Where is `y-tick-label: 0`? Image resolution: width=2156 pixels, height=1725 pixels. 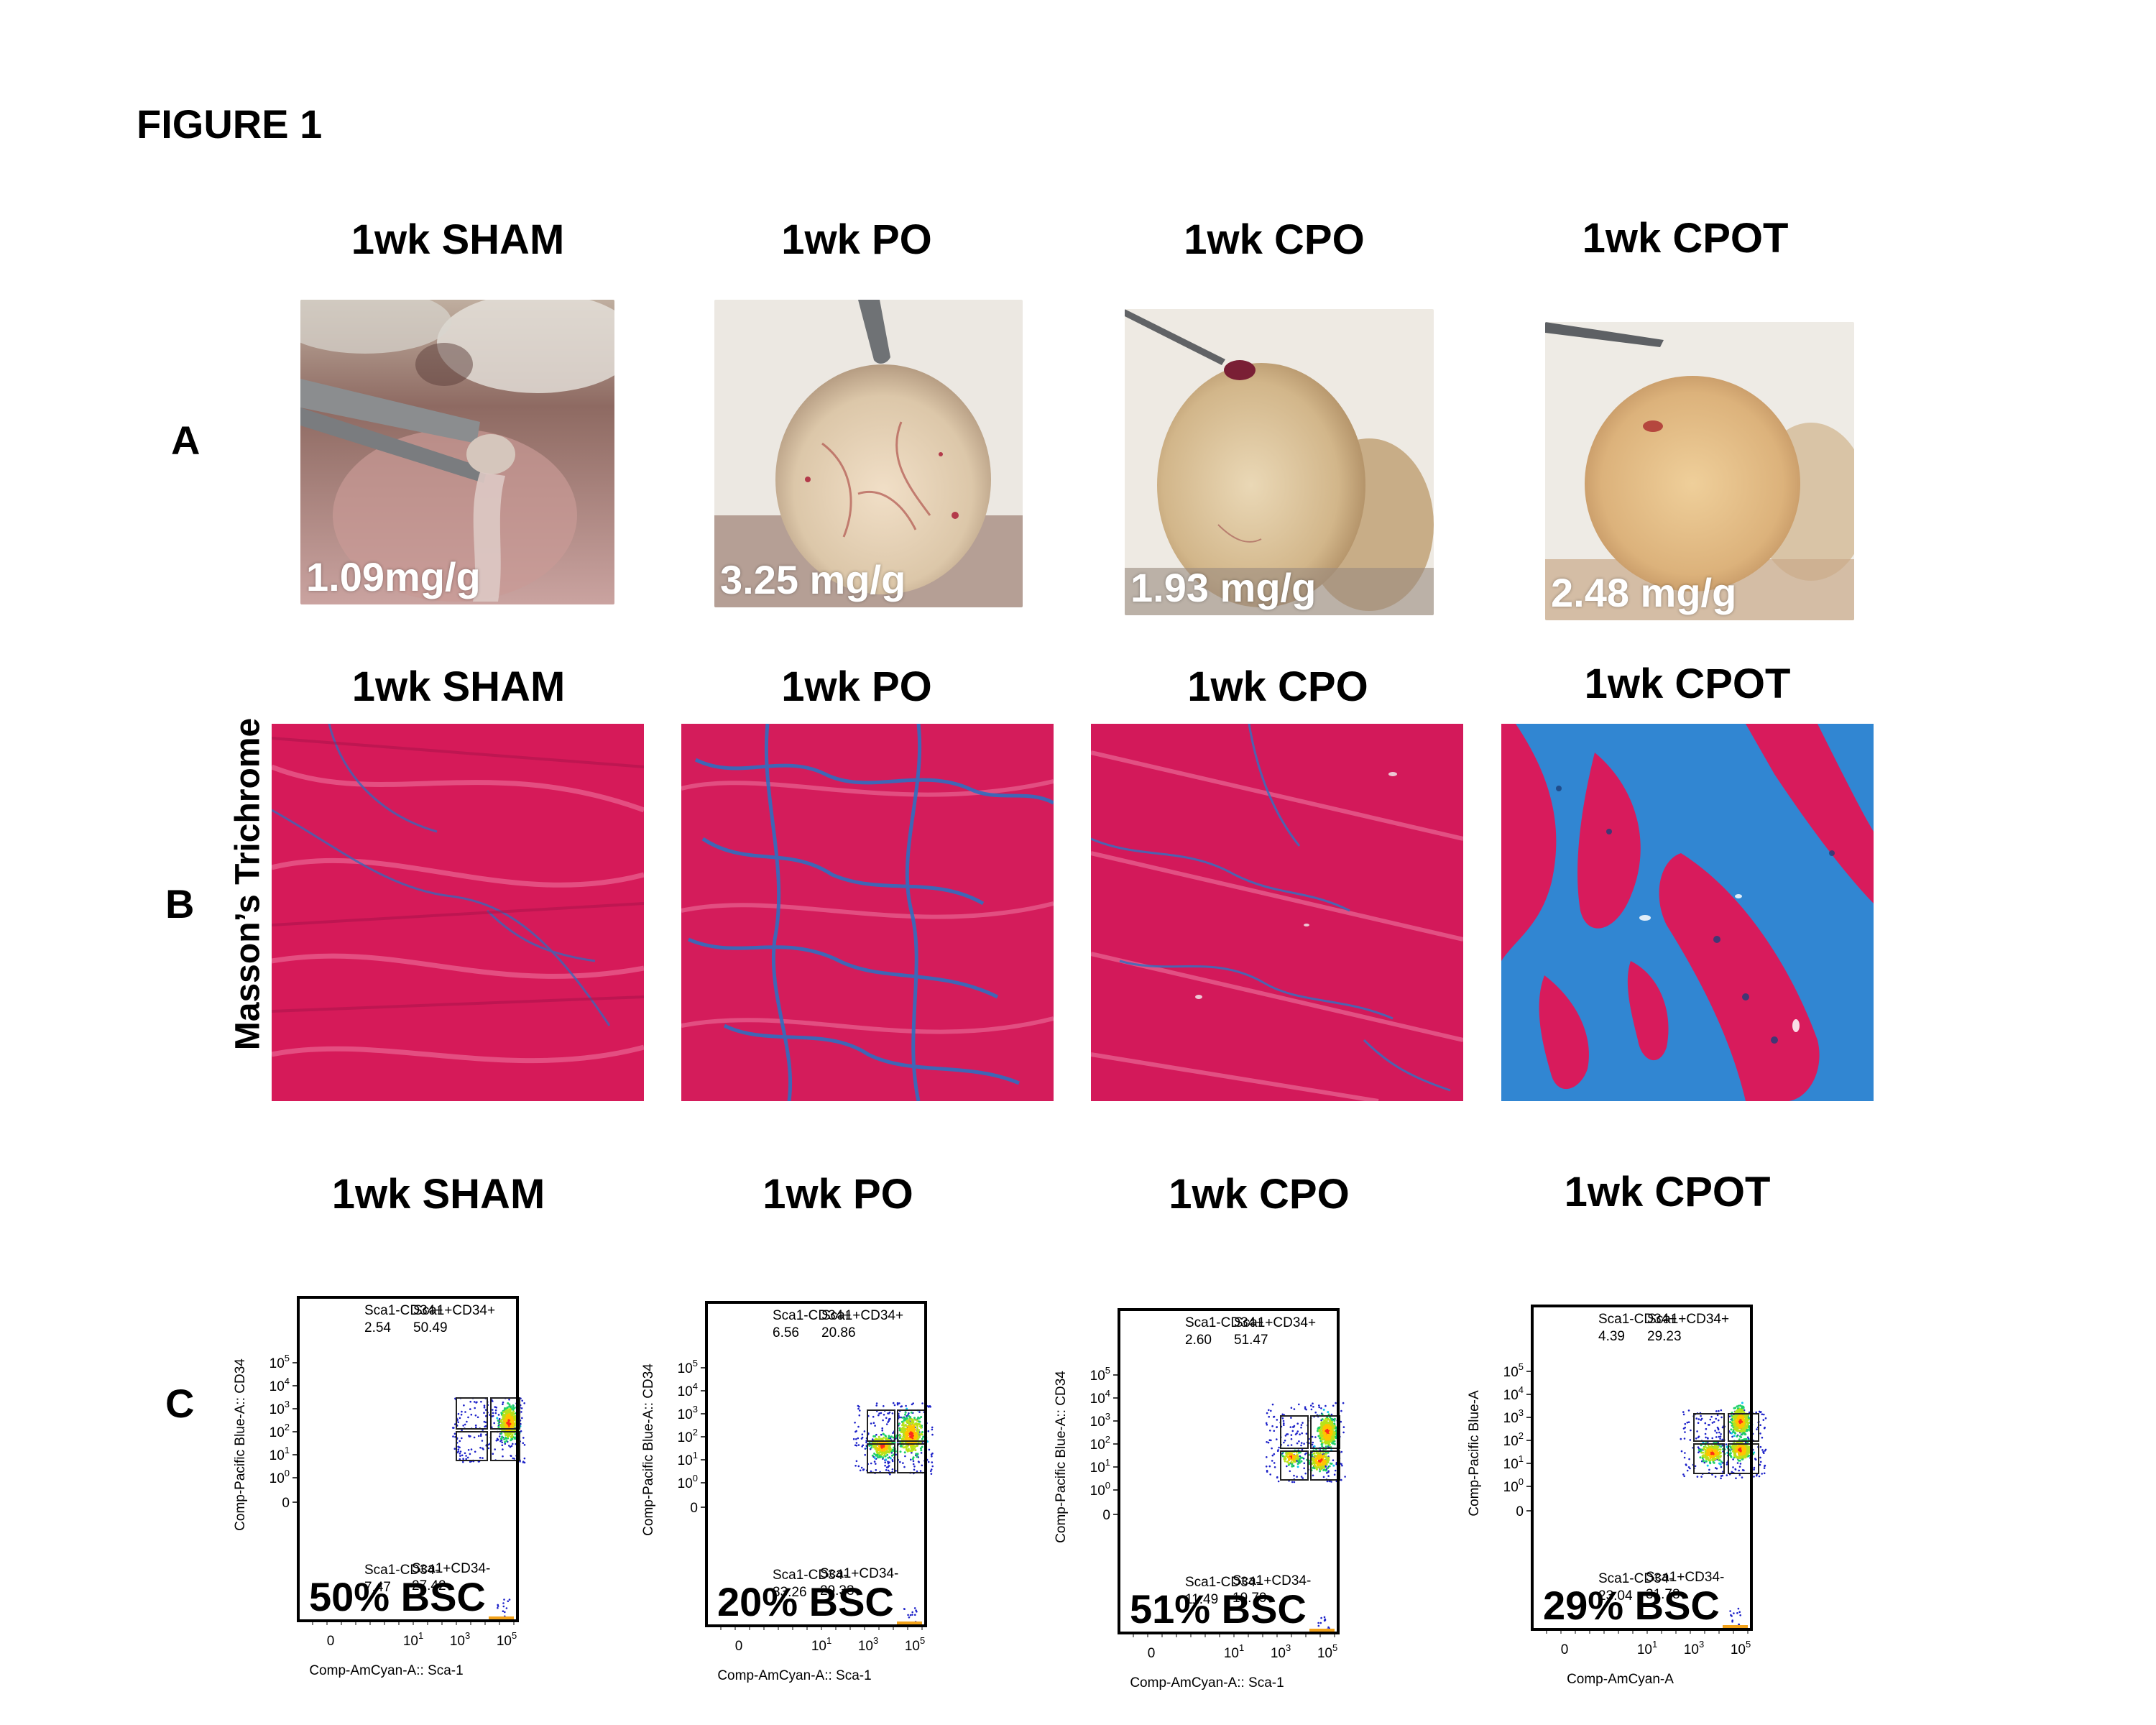 y-tick-label: 0 is located at coordinates (1520, 1511).